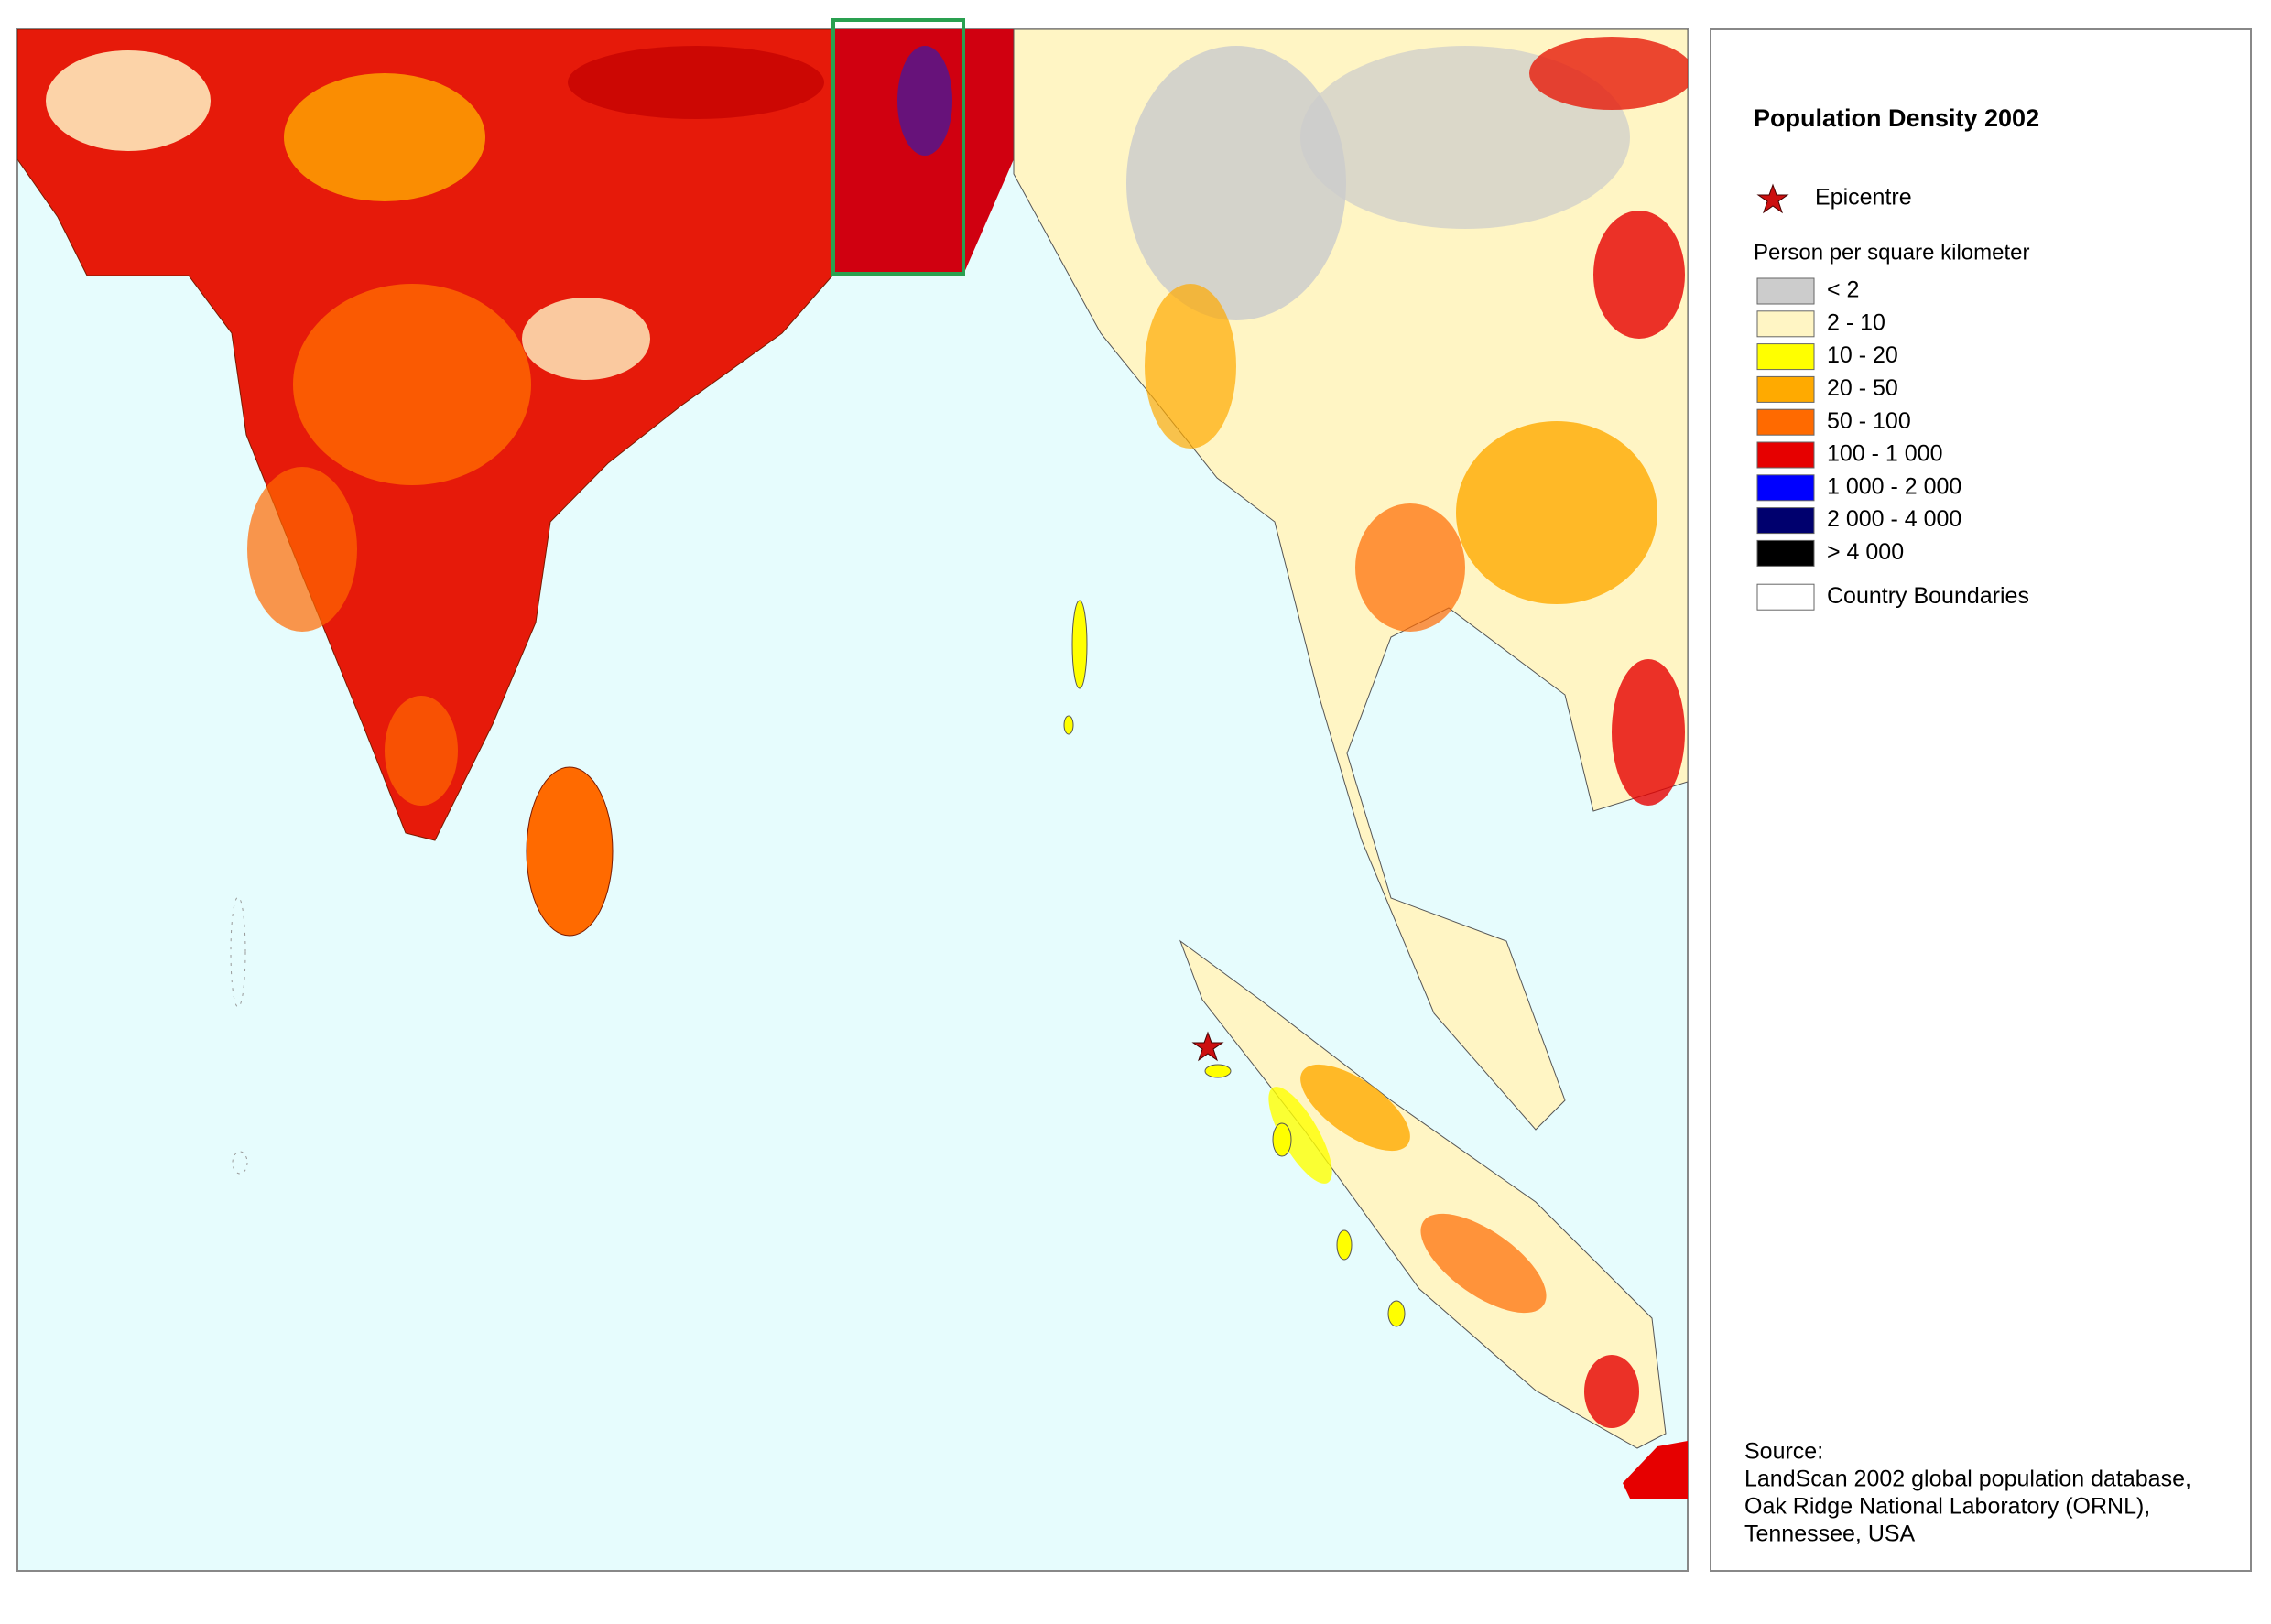 The width and height of the screenshot is (2271, 1624). Describe the element at coordinates (1863, 388) in the screenshot. I see `legend-label: 20 - 50` at that location.